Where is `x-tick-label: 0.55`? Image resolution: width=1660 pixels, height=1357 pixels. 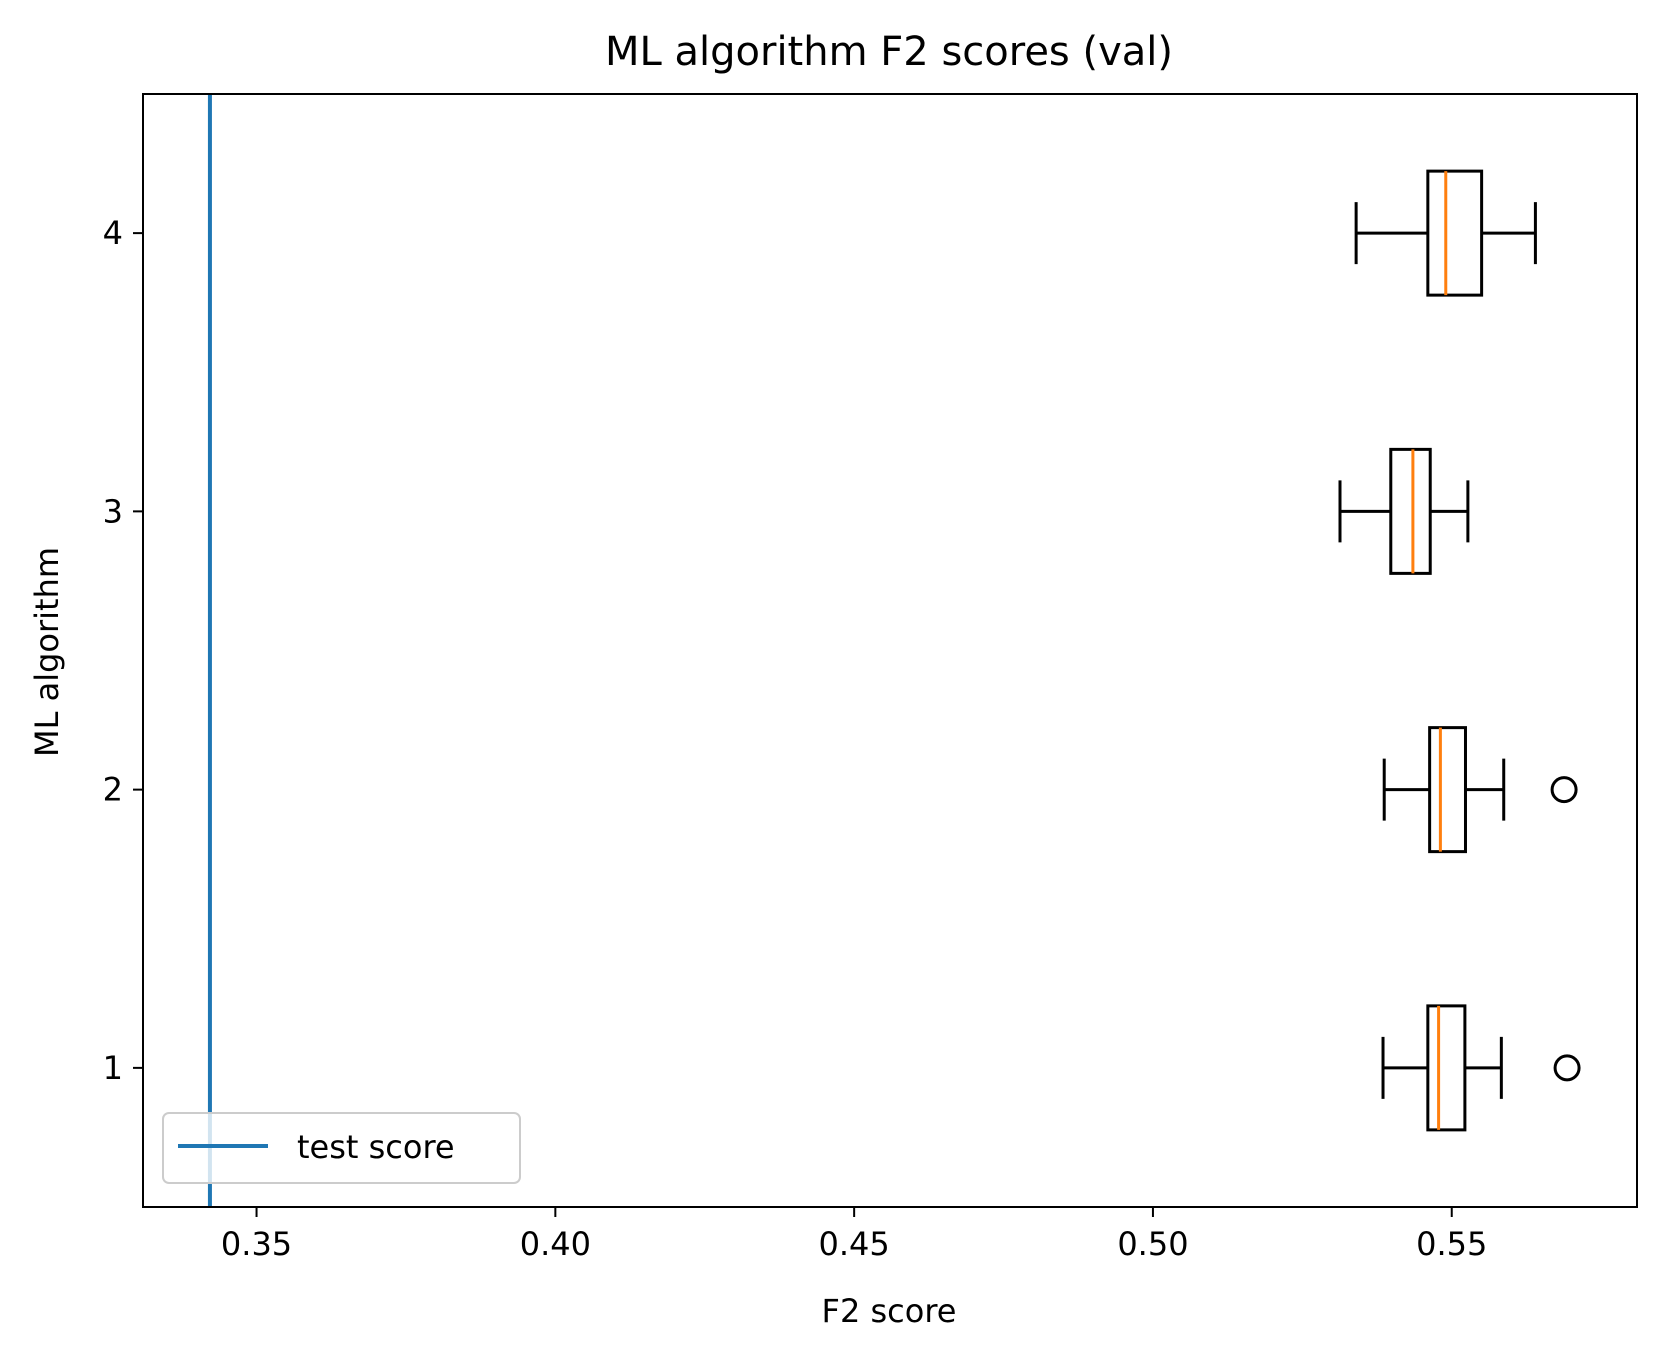
x-tick-label: 0.55 is located at coordinates (1451, 1244).